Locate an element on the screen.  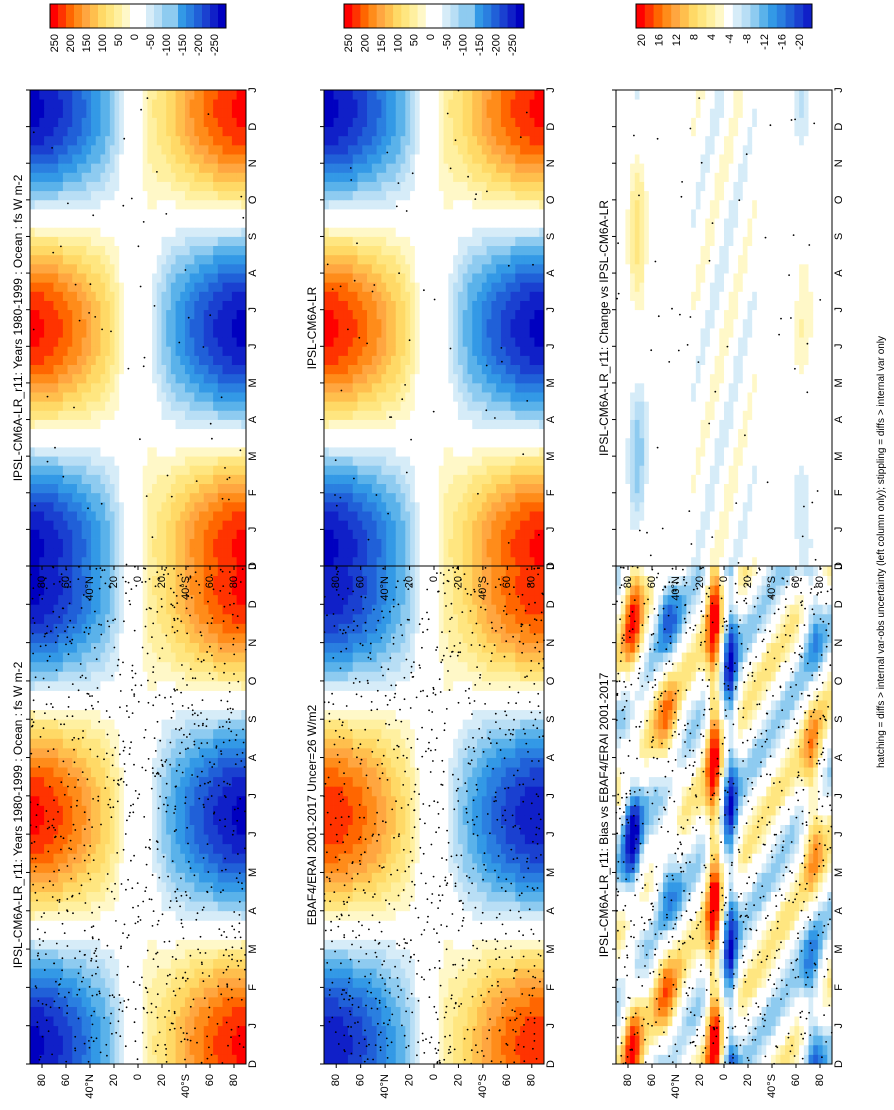
lat-tick-label: 60 is located at coordinates (66, 1080).